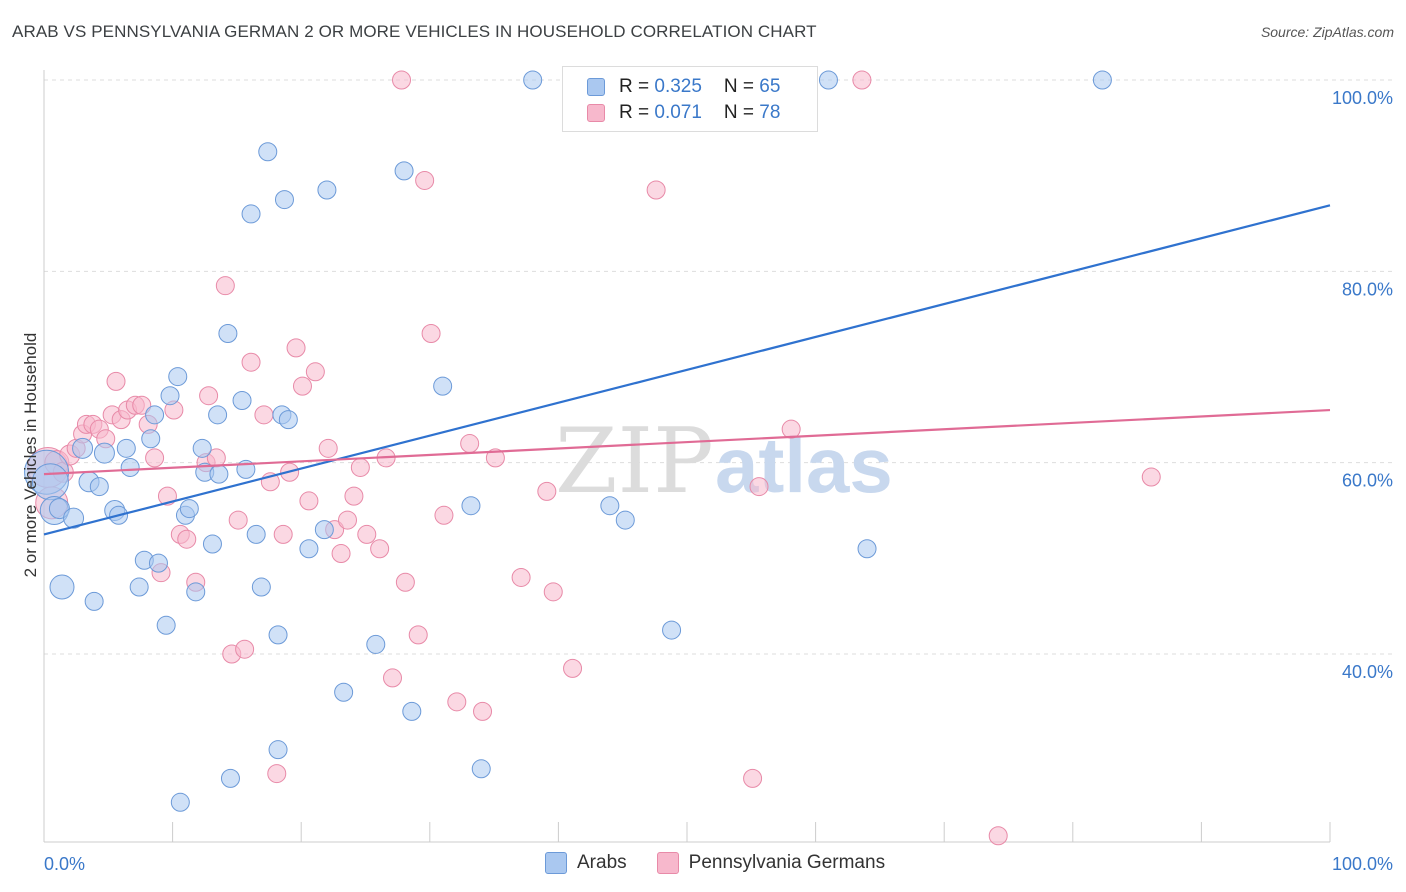 The image size is (1406, 892). Describe the element at coordinates (678, 112) in the screenshot. I see `legend-r-value: 0.071` at that location.